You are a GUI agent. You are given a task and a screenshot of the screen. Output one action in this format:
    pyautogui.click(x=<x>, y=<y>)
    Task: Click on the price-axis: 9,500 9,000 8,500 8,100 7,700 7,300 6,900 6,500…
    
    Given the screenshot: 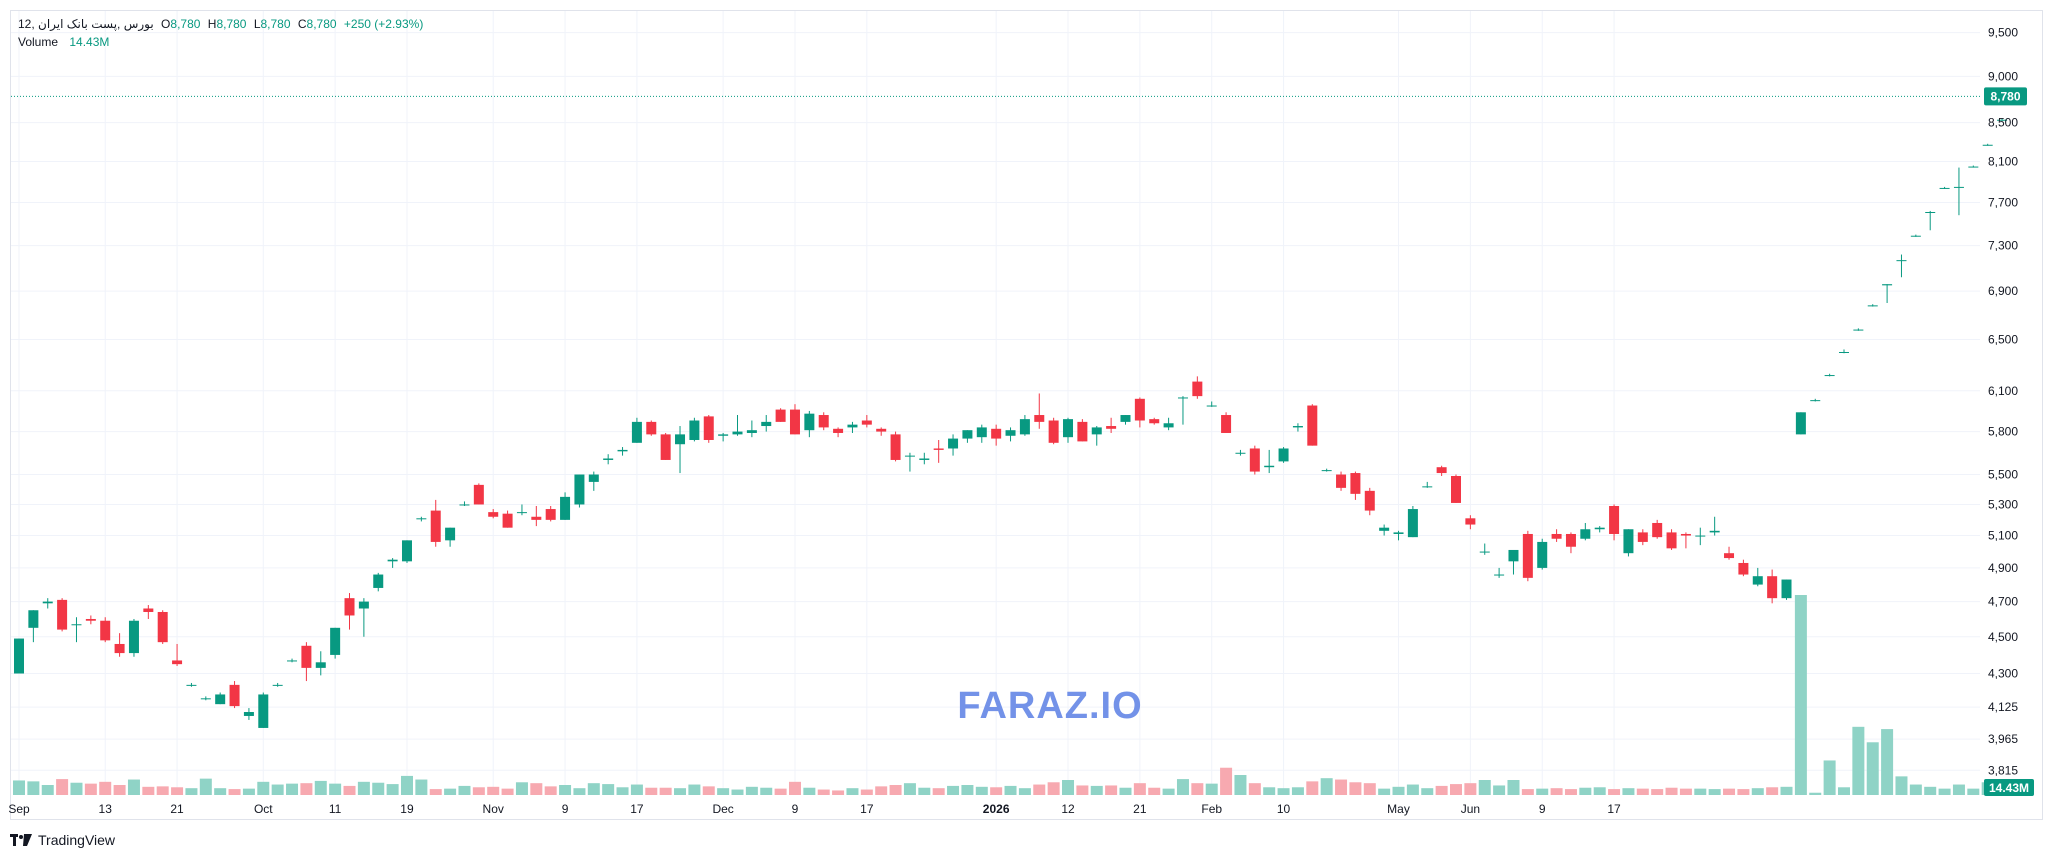 What is the action you would take?
    pyautogui.click(x=2003, y=402)
    